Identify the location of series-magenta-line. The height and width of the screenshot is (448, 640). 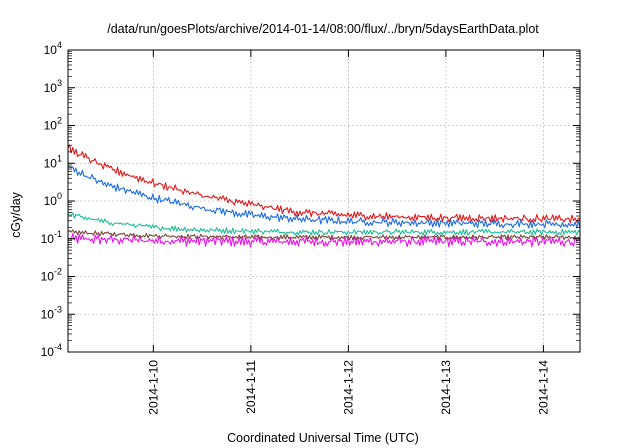
(324, 240).